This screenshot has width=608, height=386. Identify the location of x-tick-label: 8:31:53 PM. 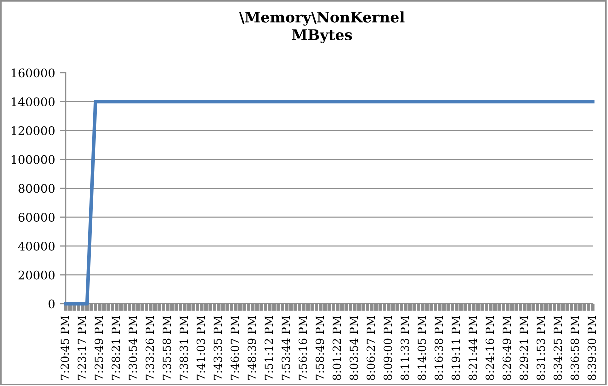
(541, 348).